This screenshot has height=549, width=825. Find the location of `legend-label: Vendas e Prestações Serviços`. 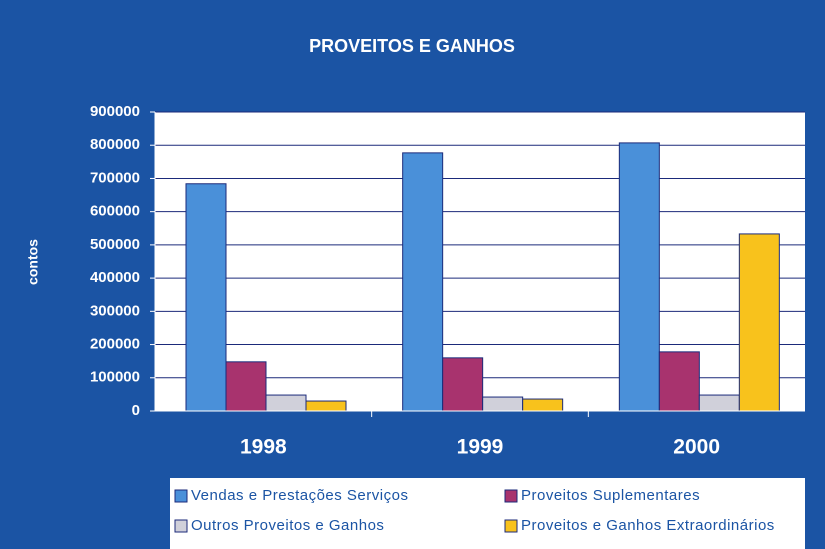

legend-label: Vendas e Prestações Serviços is located at coordinates (299, 495).